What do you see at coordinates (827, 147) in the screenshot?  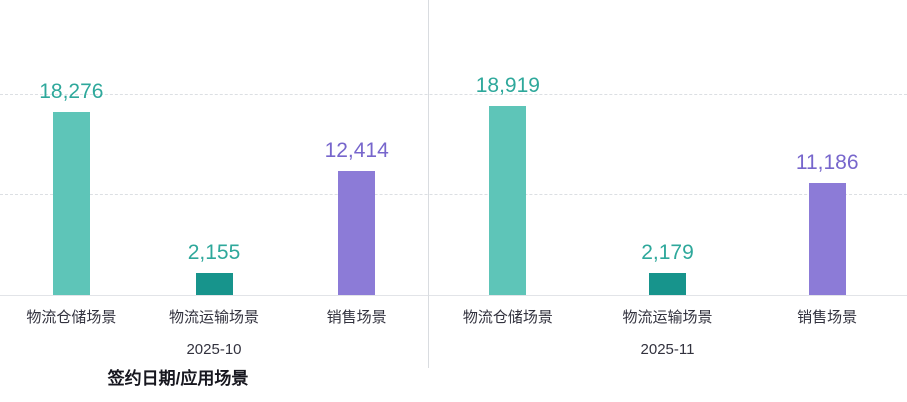 I see `bar-column: 11,186` at bounding box center [827, 147].